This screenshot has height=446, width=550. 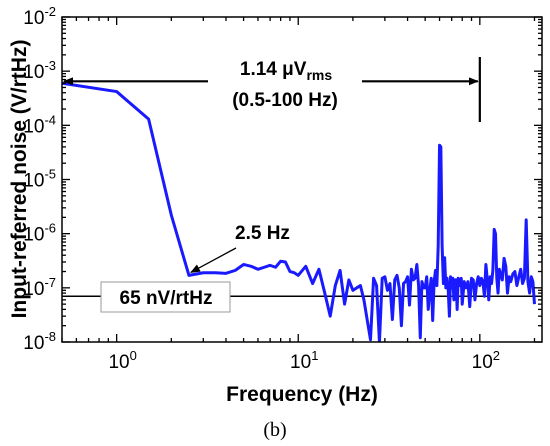 What do you see at coordinates (304, 360) in the screenshot?
I see `x-tick-label: 10¹` at bounding box center [304, 360].